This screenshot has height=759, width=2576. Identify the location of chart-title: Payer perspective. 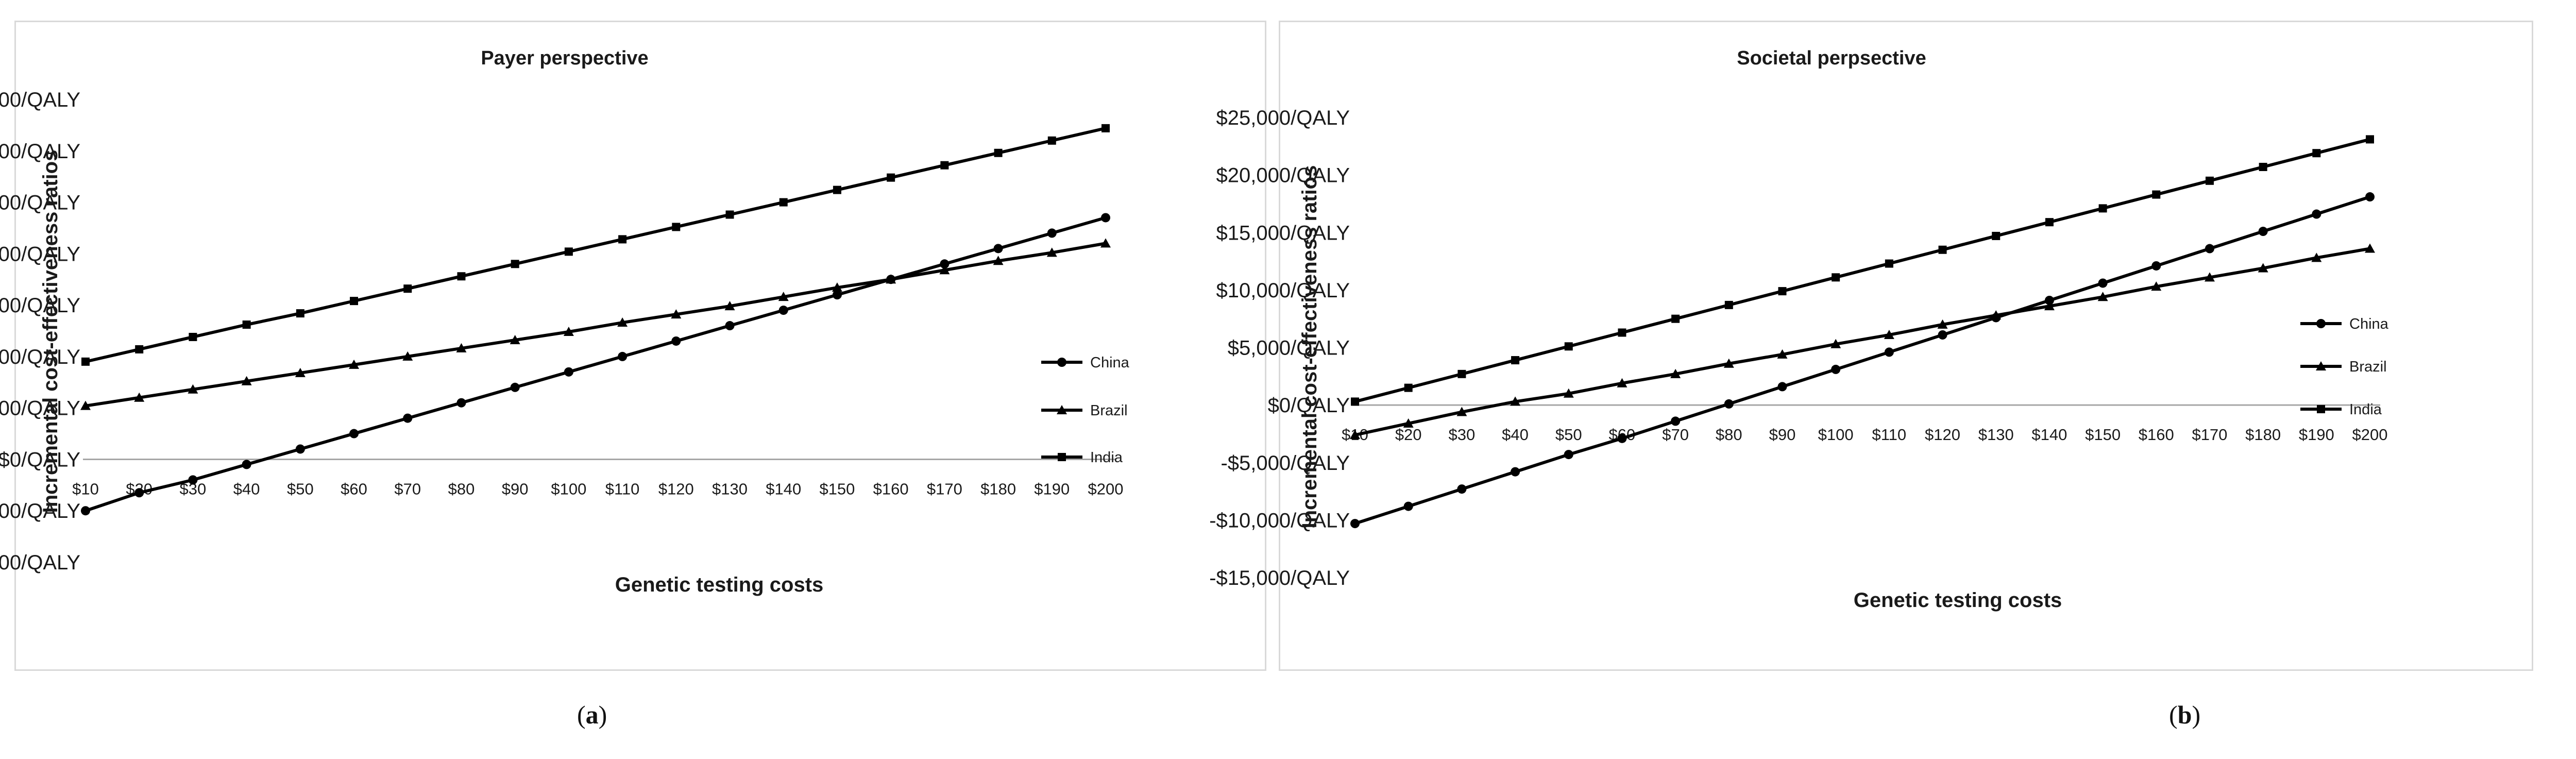
(564, 58).